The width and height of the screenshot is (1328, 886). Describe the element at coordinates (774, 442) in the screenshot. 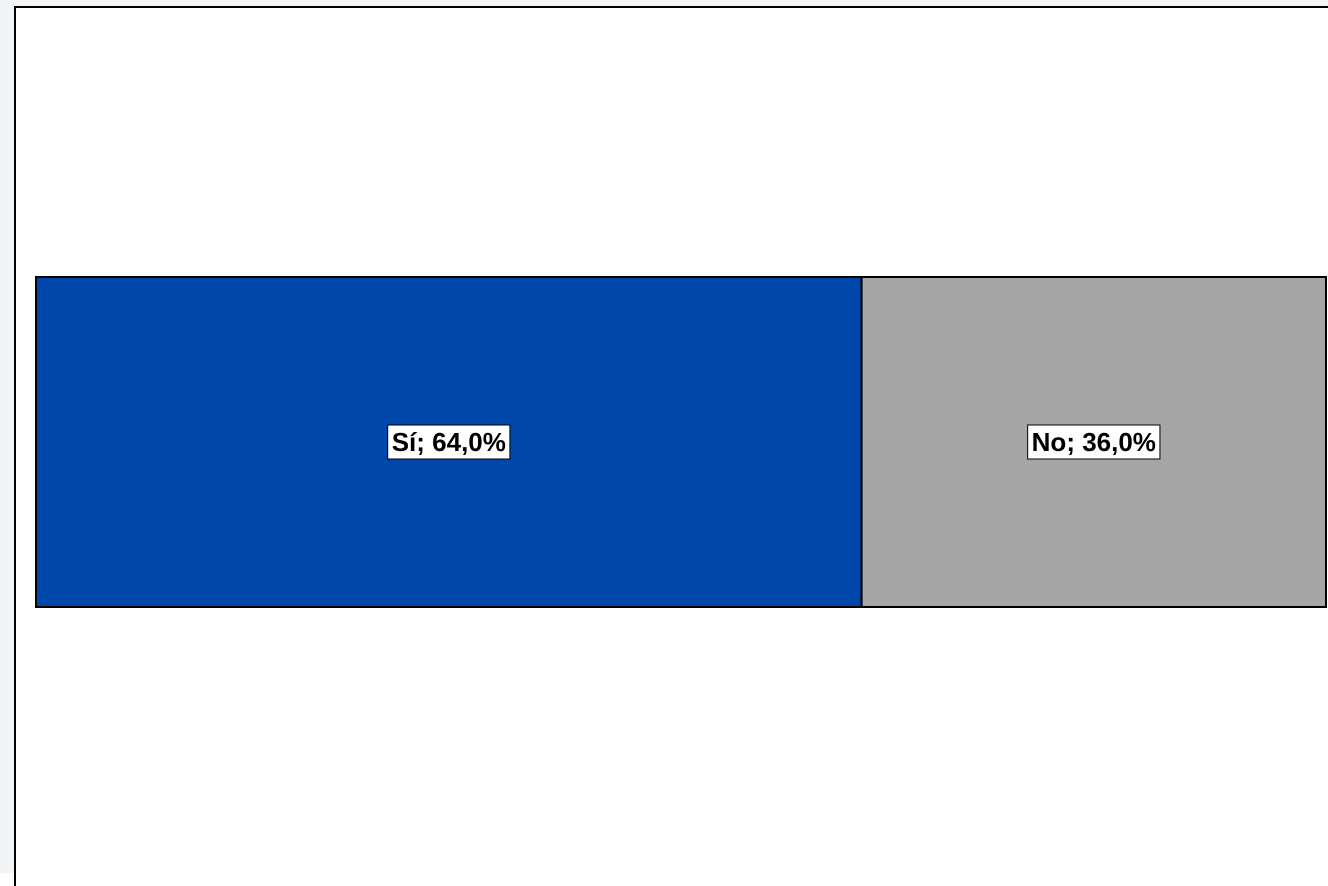

I see `data-labels: Sí; 64,0% No; 36,0%` at that location.